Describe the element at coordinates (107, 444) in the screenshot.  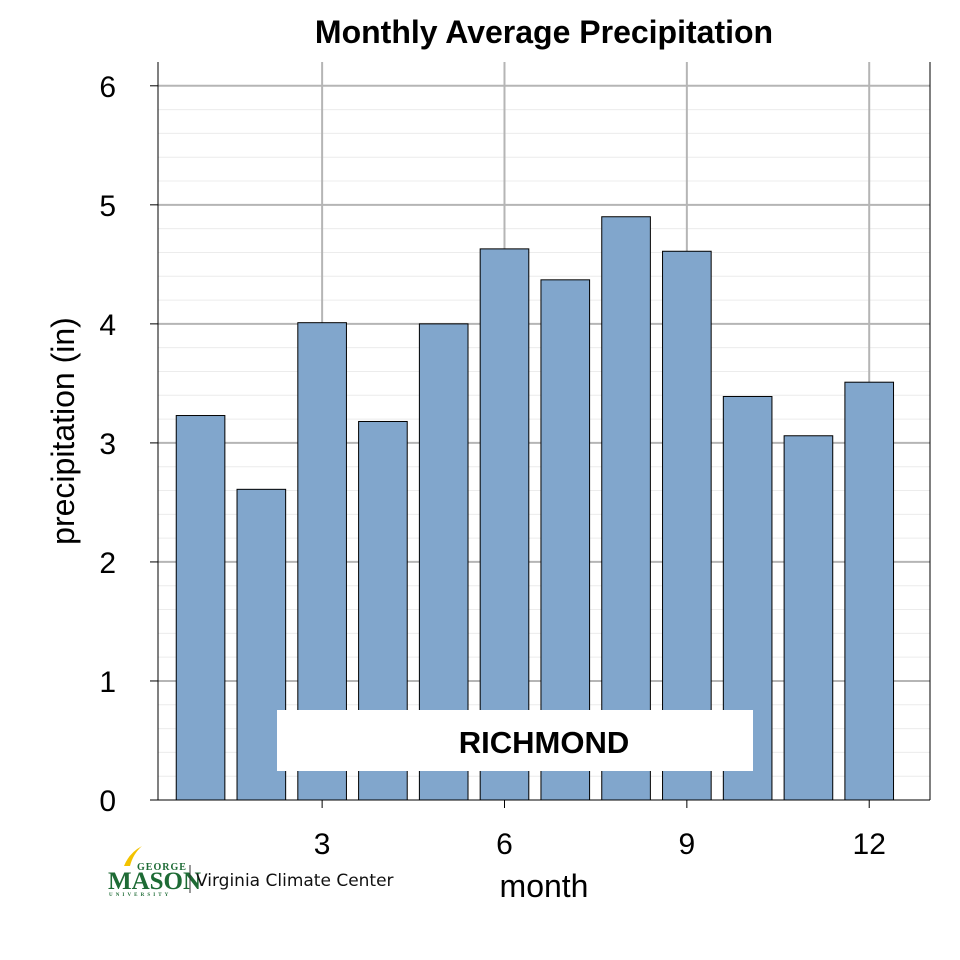
I see `y-tick-label: 3` at that location.